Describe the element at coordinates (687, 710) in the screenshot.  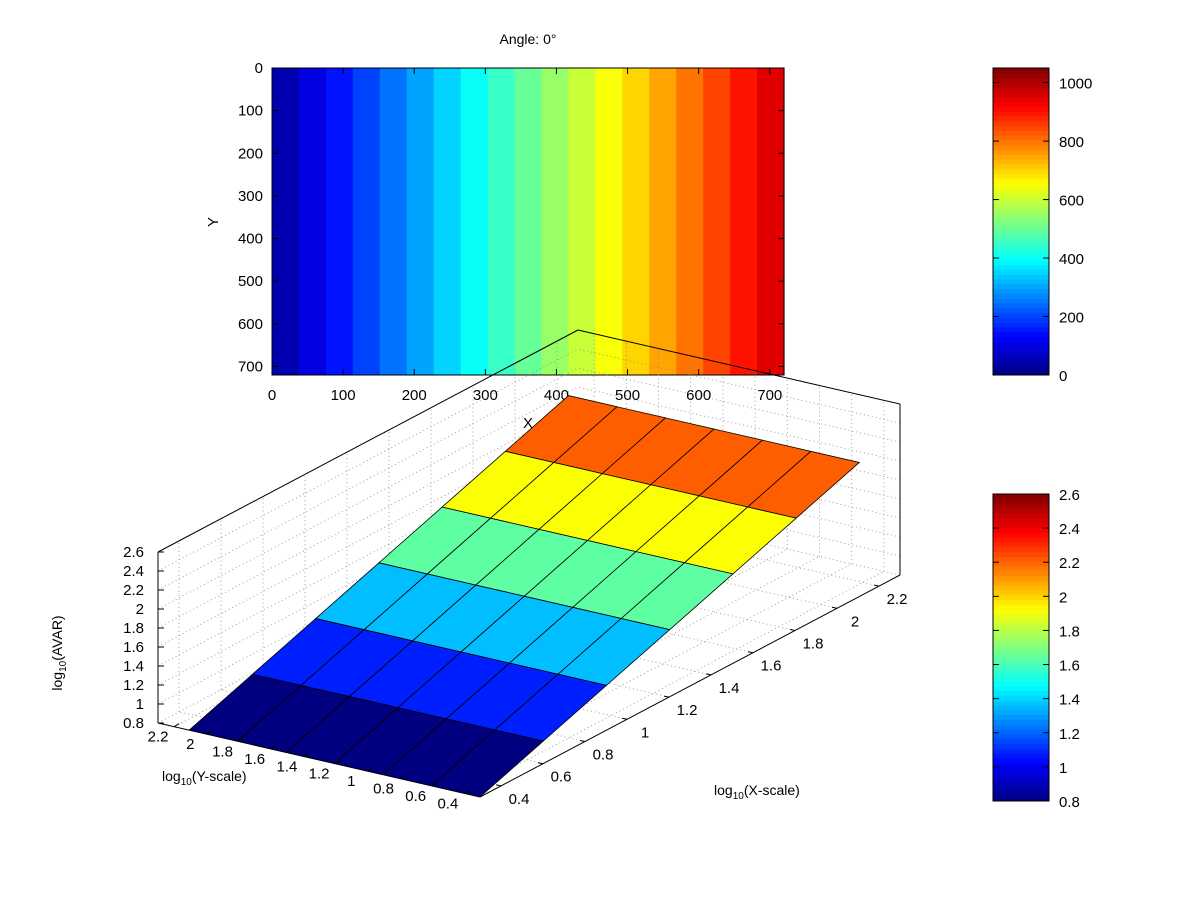
I see `surface-x-tick-label: 1.2` at that location.